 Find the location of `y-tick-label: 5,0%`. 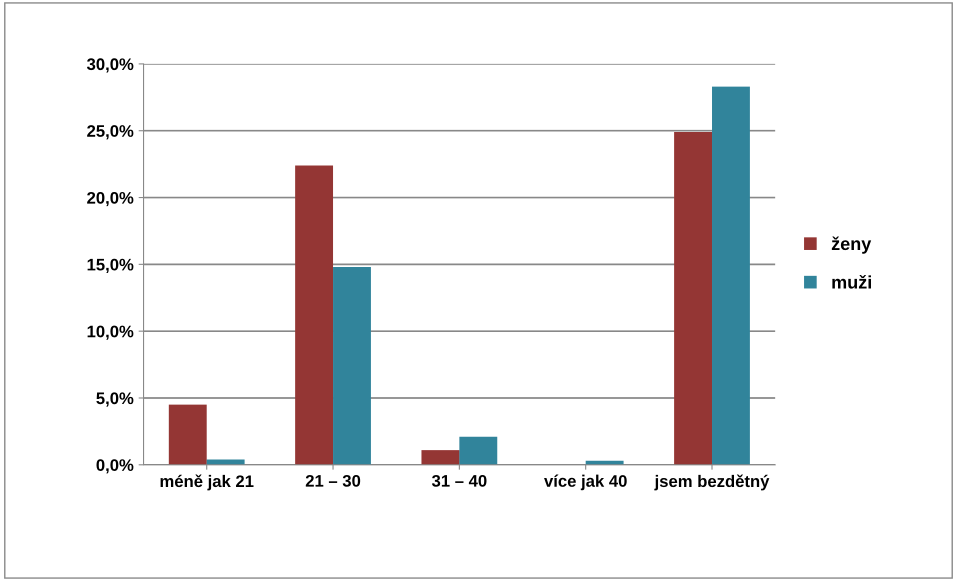

y-tick-label: 5,0% is located at coordinates (115, 399).